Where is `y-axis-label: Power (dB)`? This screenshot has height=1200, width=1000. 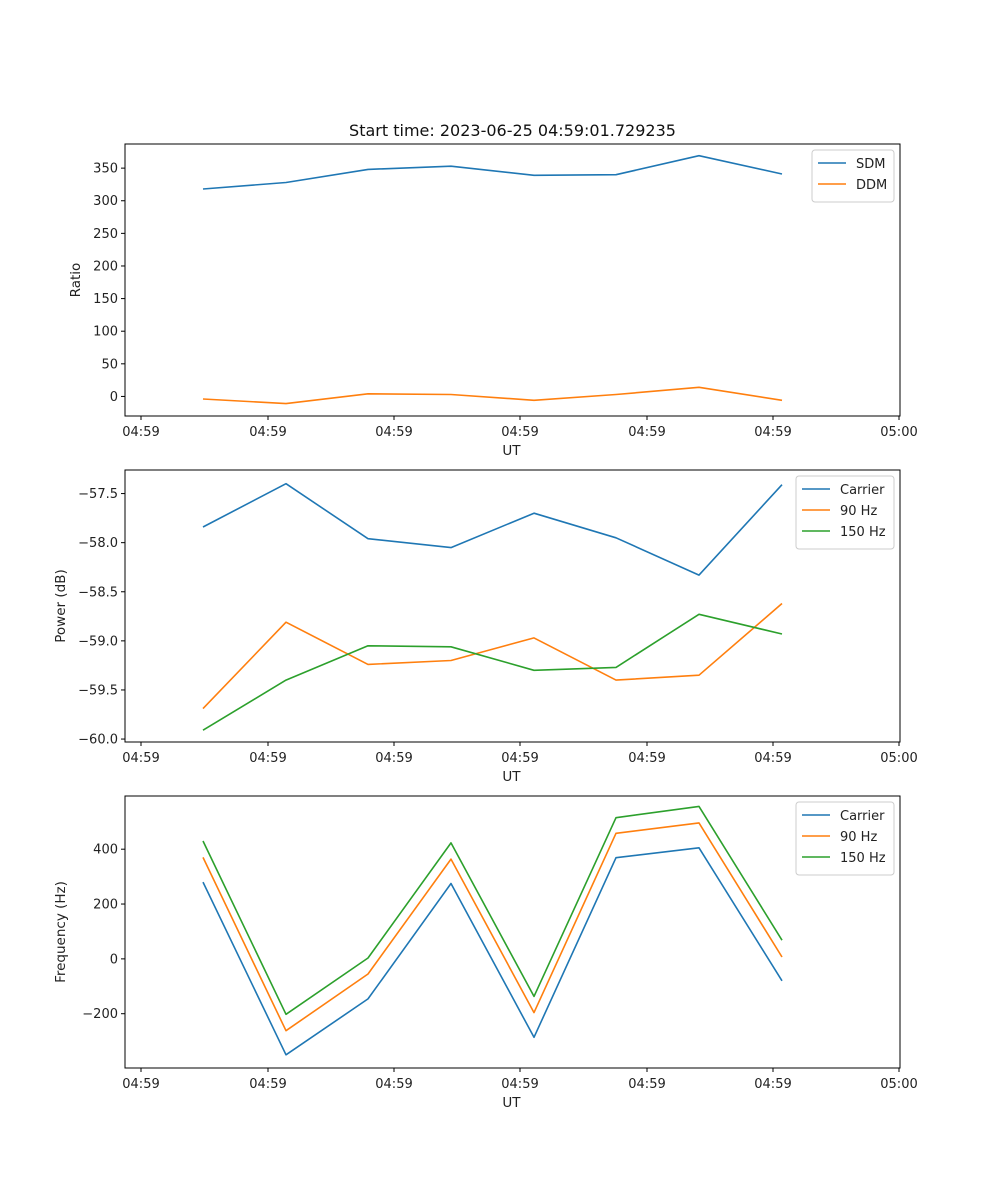 y-axis-label: Power (dB) is located at coordinates (61, 605).